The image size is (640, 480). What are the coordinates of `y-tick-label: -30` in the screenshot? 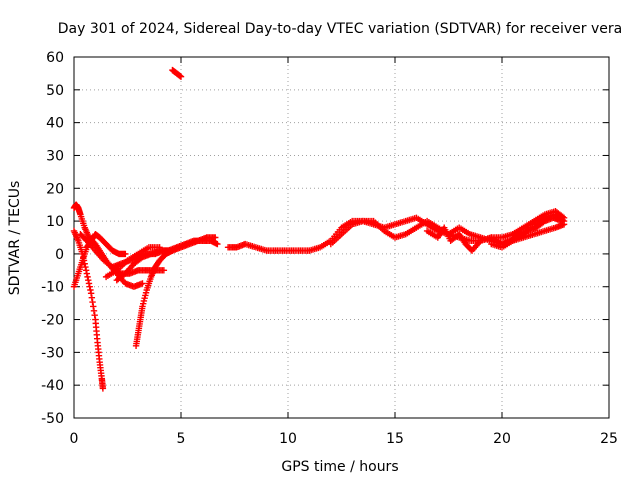 It's located at (52, 353).